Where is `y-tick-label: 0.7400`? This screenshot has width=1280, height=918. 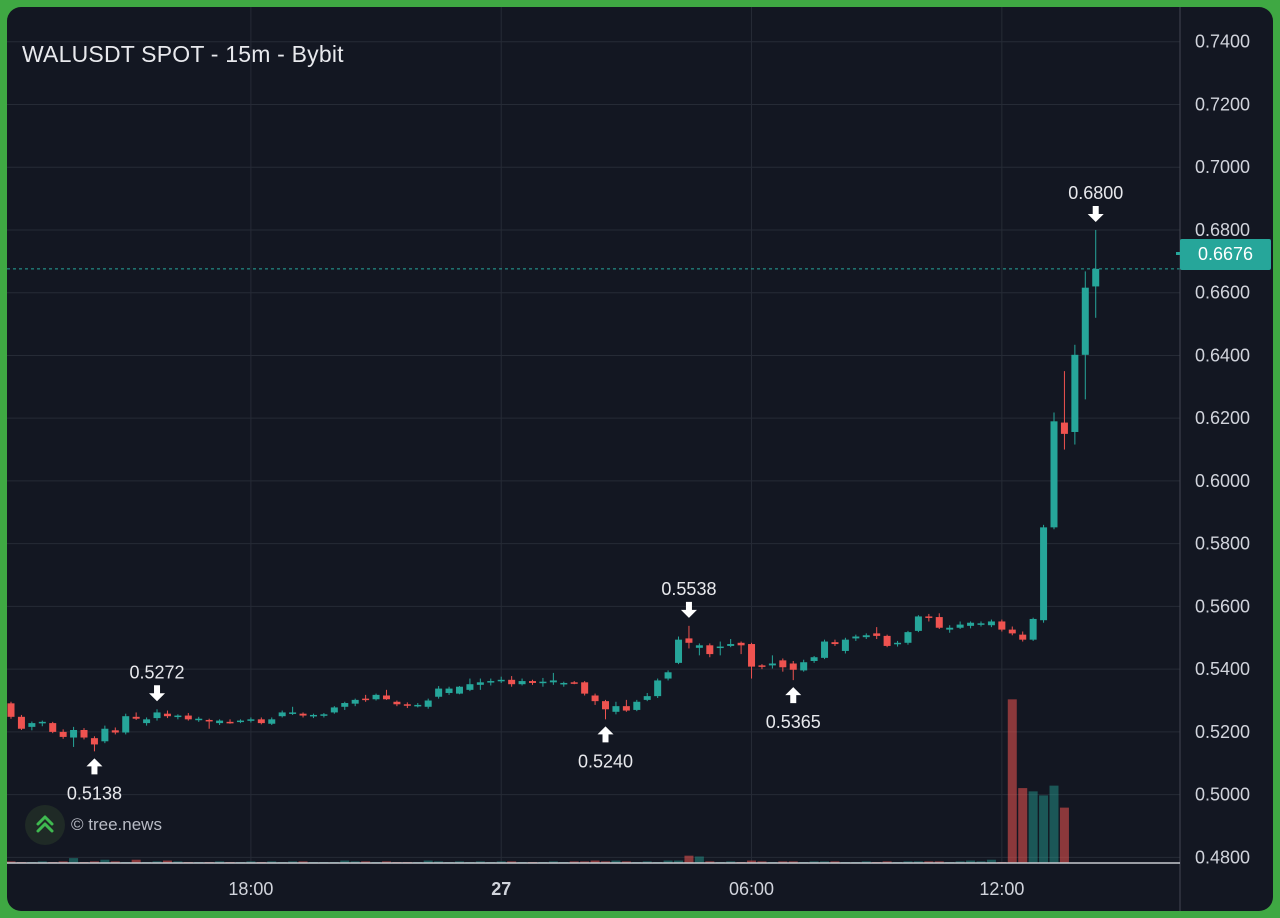 y-tick-label: 0.7400 is located at coordinates (1222, 42).